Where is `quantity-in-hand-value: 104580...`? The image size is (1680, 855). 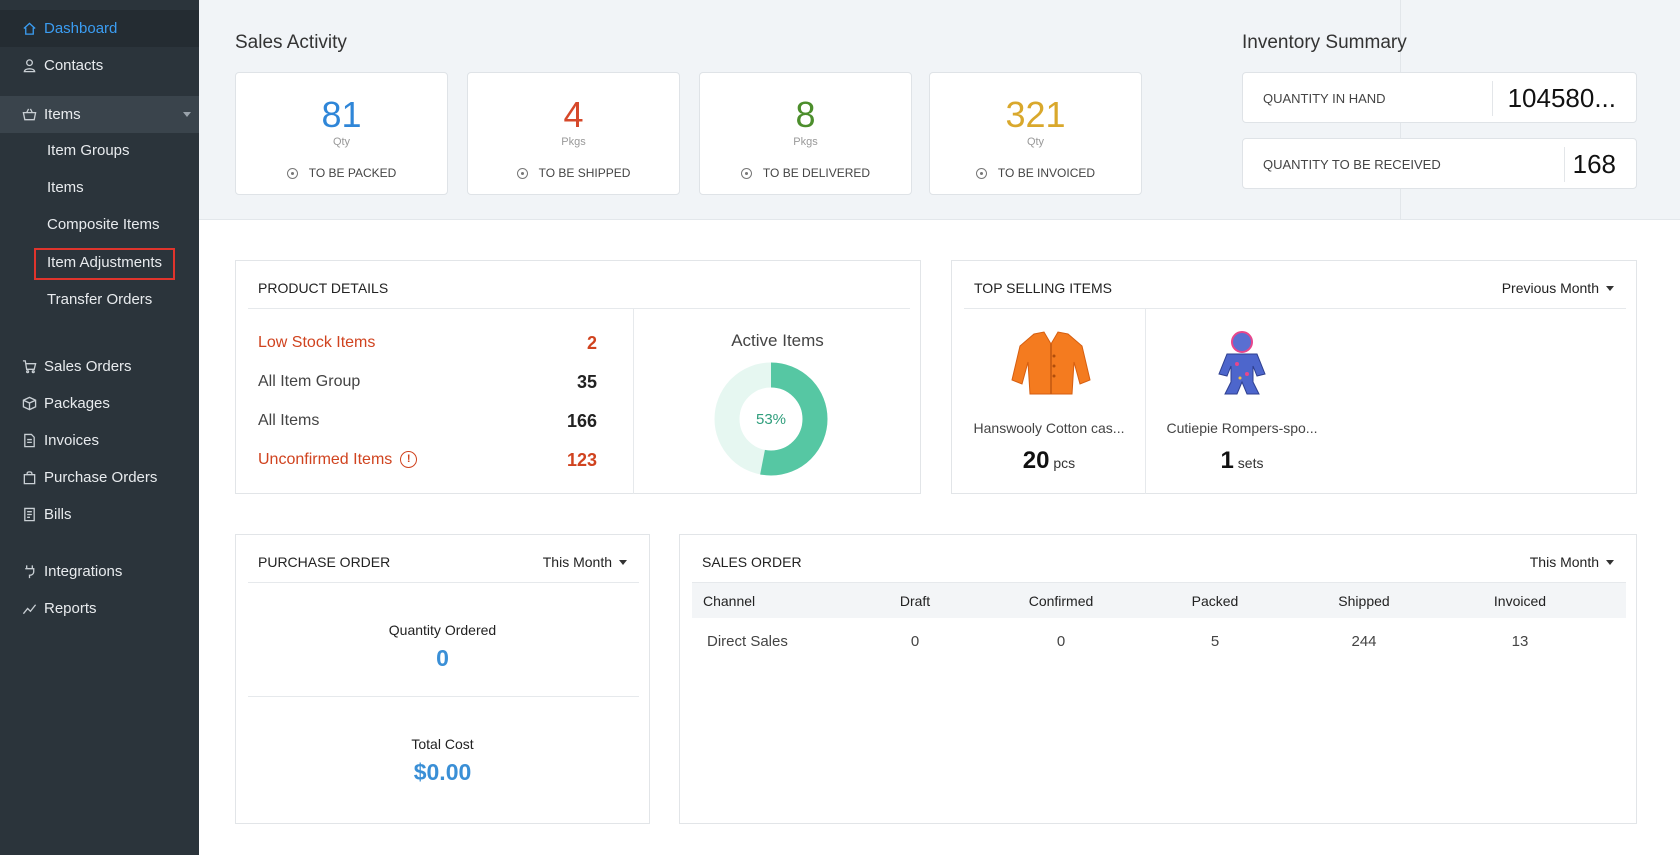 quantity-in-hand-value: 104580... is located at coordinates (1561, 98).